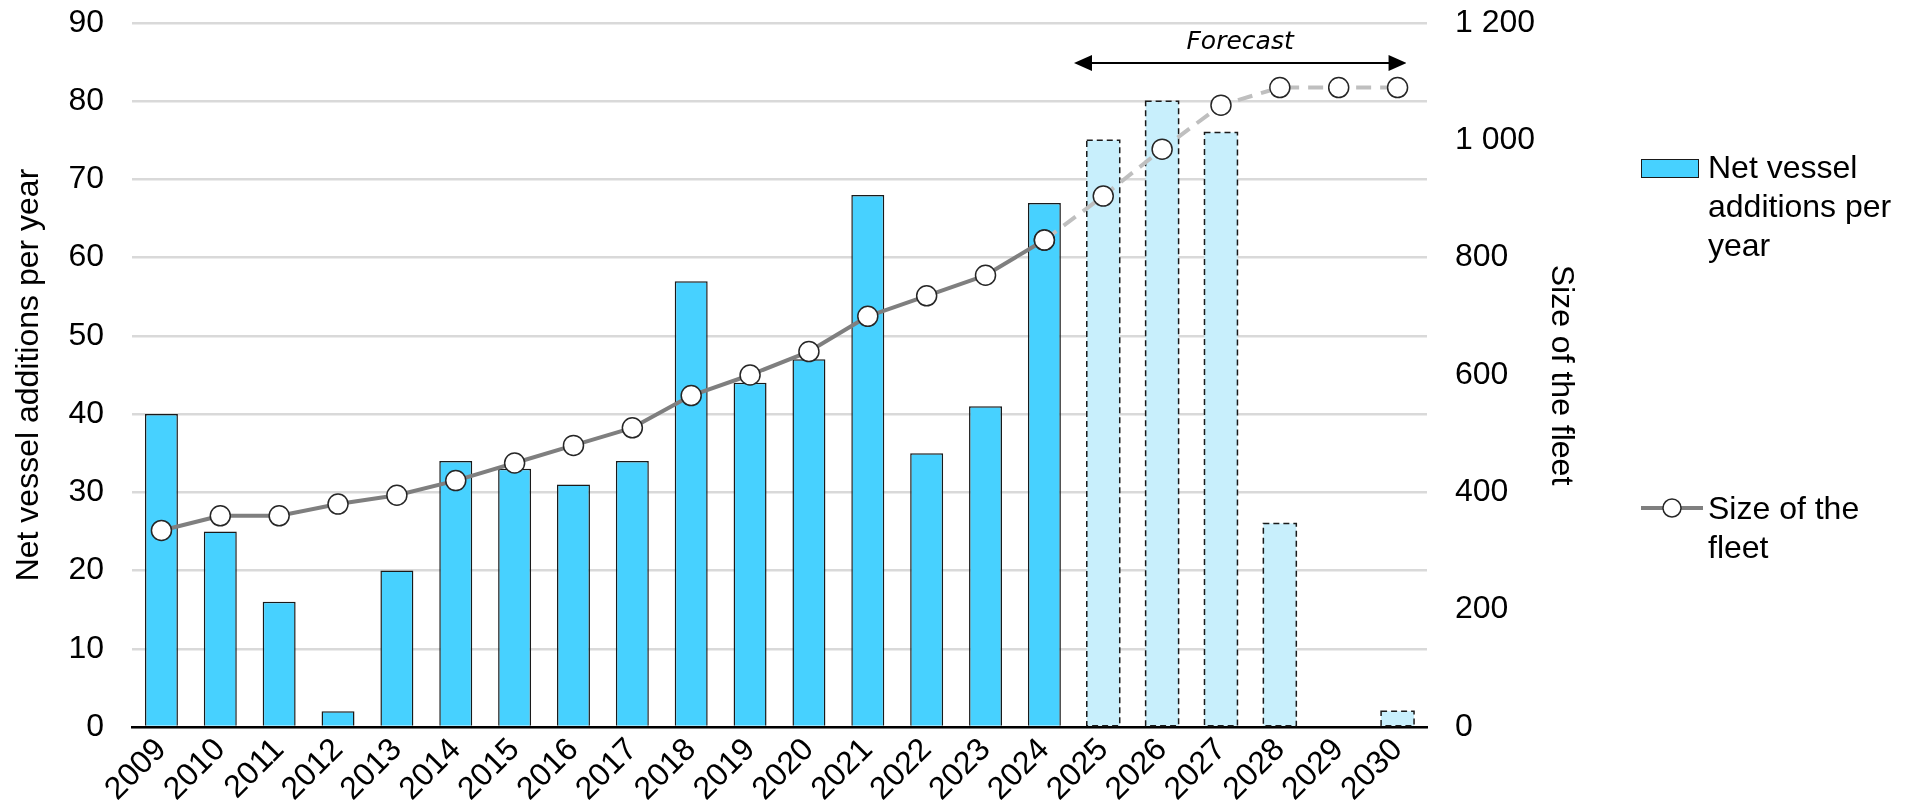 Image resolution: width=1916 pixels, height=812 pixels. I want to click on y-tick-label: 30, so click(86, 490).